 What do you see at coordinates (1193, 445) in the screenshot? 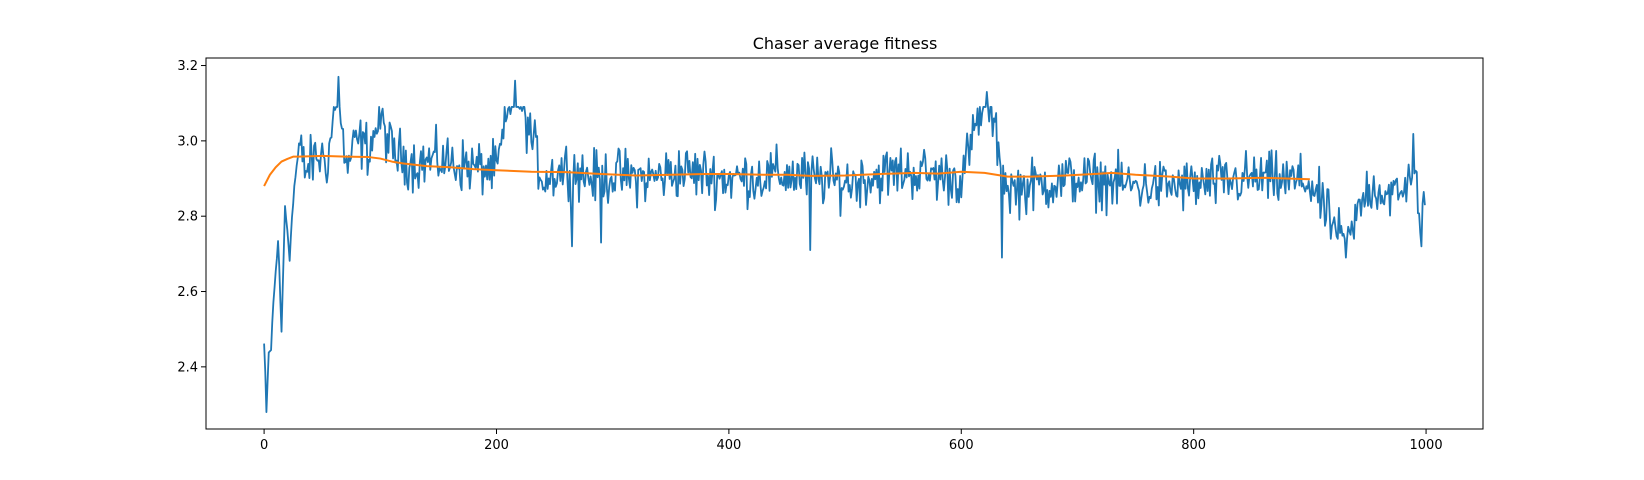
I see `x-tick-label: 800` at bounding box center [1193, 445].